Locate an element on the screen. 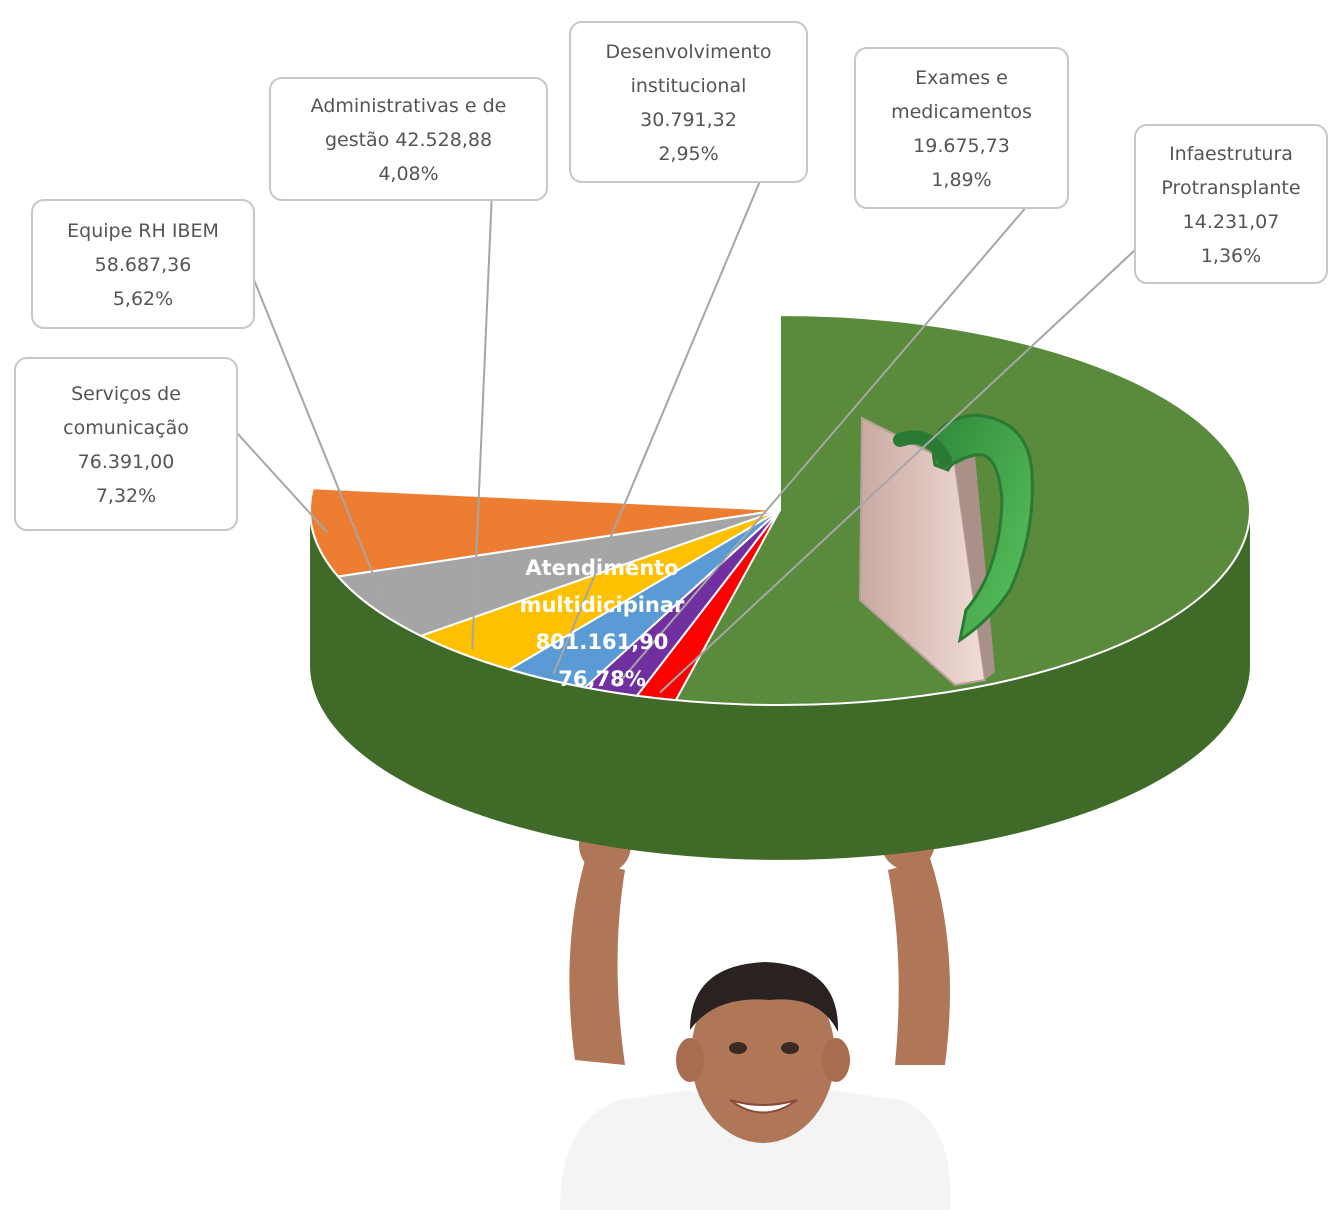  callout-box: Serviços de comunicação 76.391,00 7,32% is located at coordinates (126, 444).